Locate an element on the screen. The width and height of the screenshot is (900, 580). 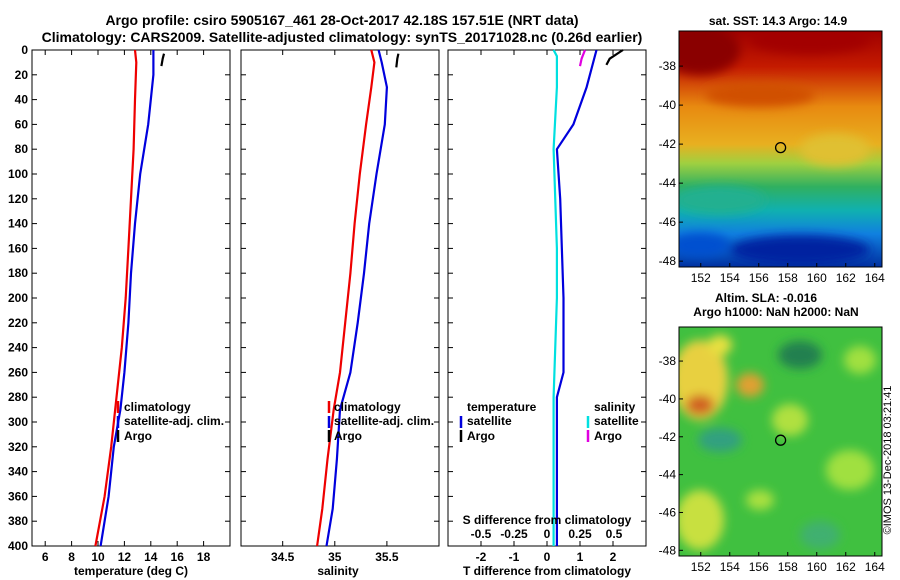
legend-title-temperature: temperature is located at coordinates (502, 407).